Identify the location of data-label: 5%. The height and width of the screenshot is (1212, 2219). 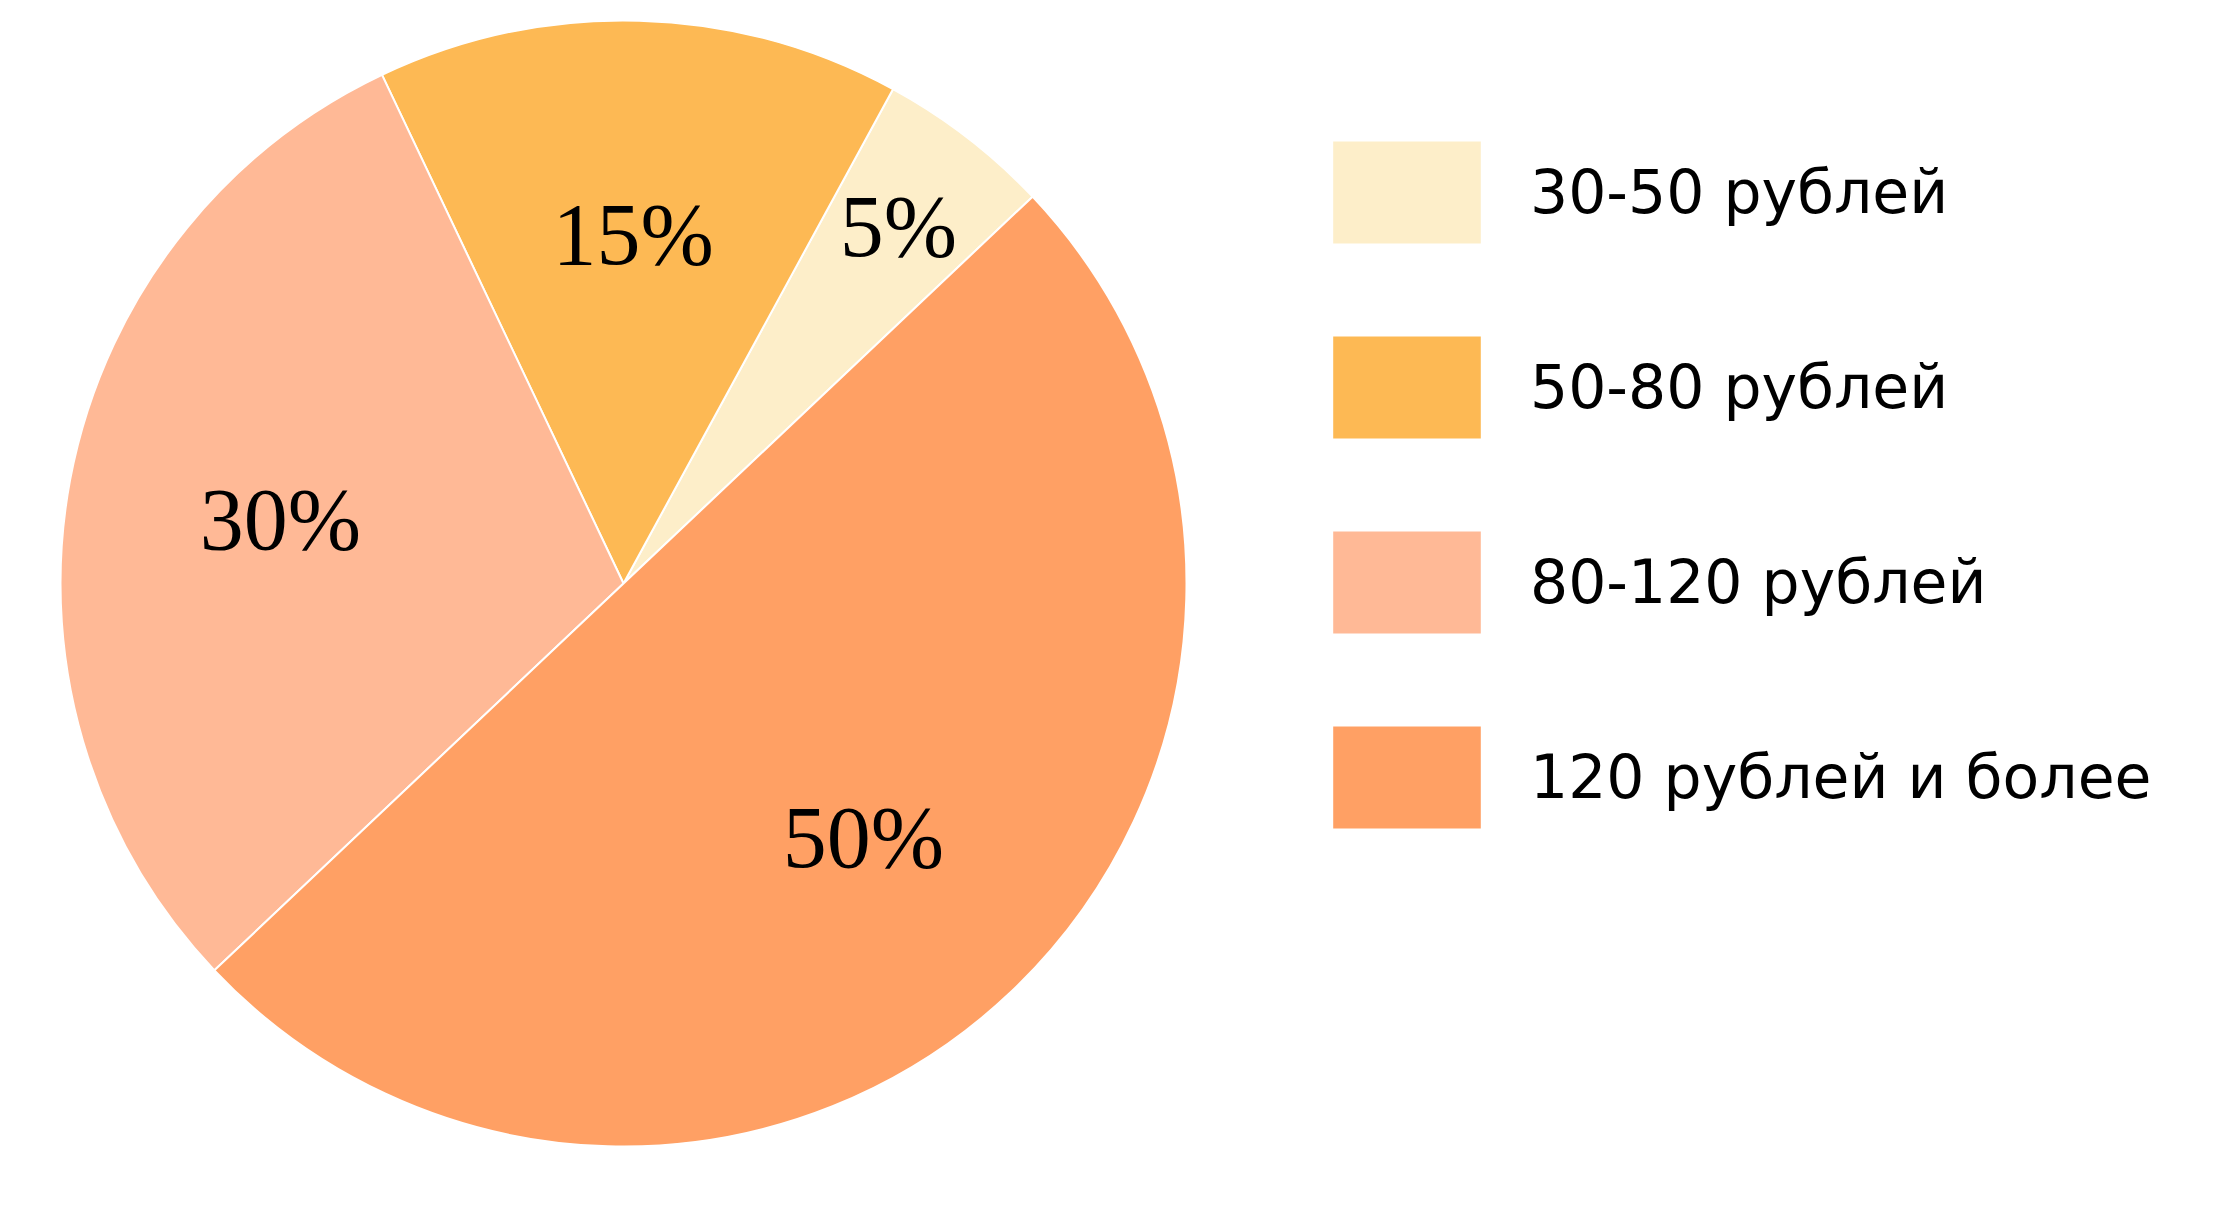
(898, 227).